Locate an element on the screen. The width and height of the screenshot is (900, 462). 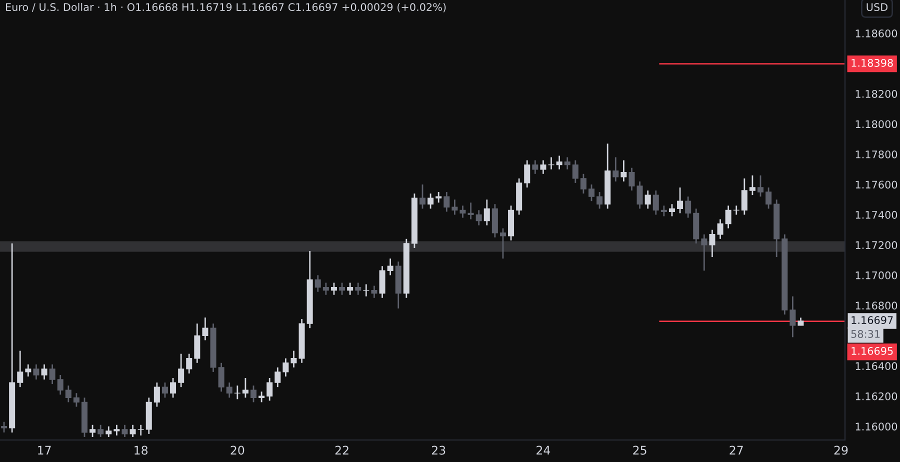
y-tick-label: 1.17200 is located at coordinates (877, 245).